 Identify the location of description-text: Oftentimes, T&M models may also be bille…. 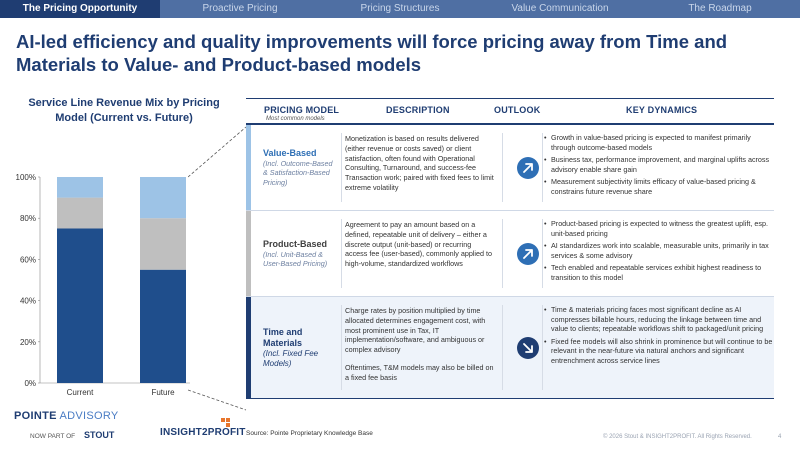
(419, 372).